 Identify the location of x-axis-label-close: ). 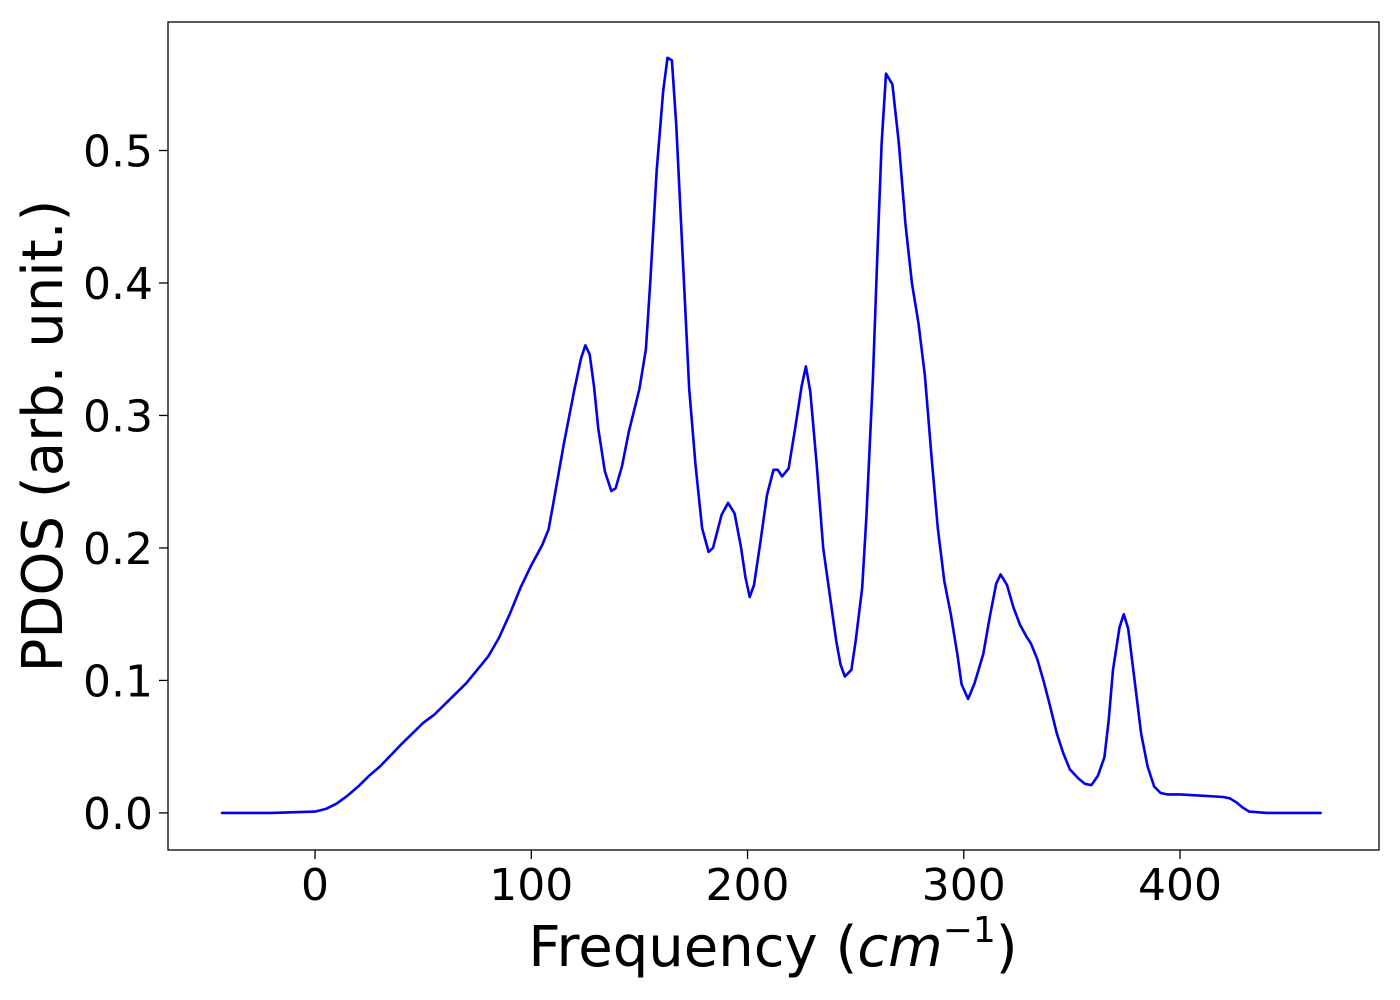
(1007, 947).